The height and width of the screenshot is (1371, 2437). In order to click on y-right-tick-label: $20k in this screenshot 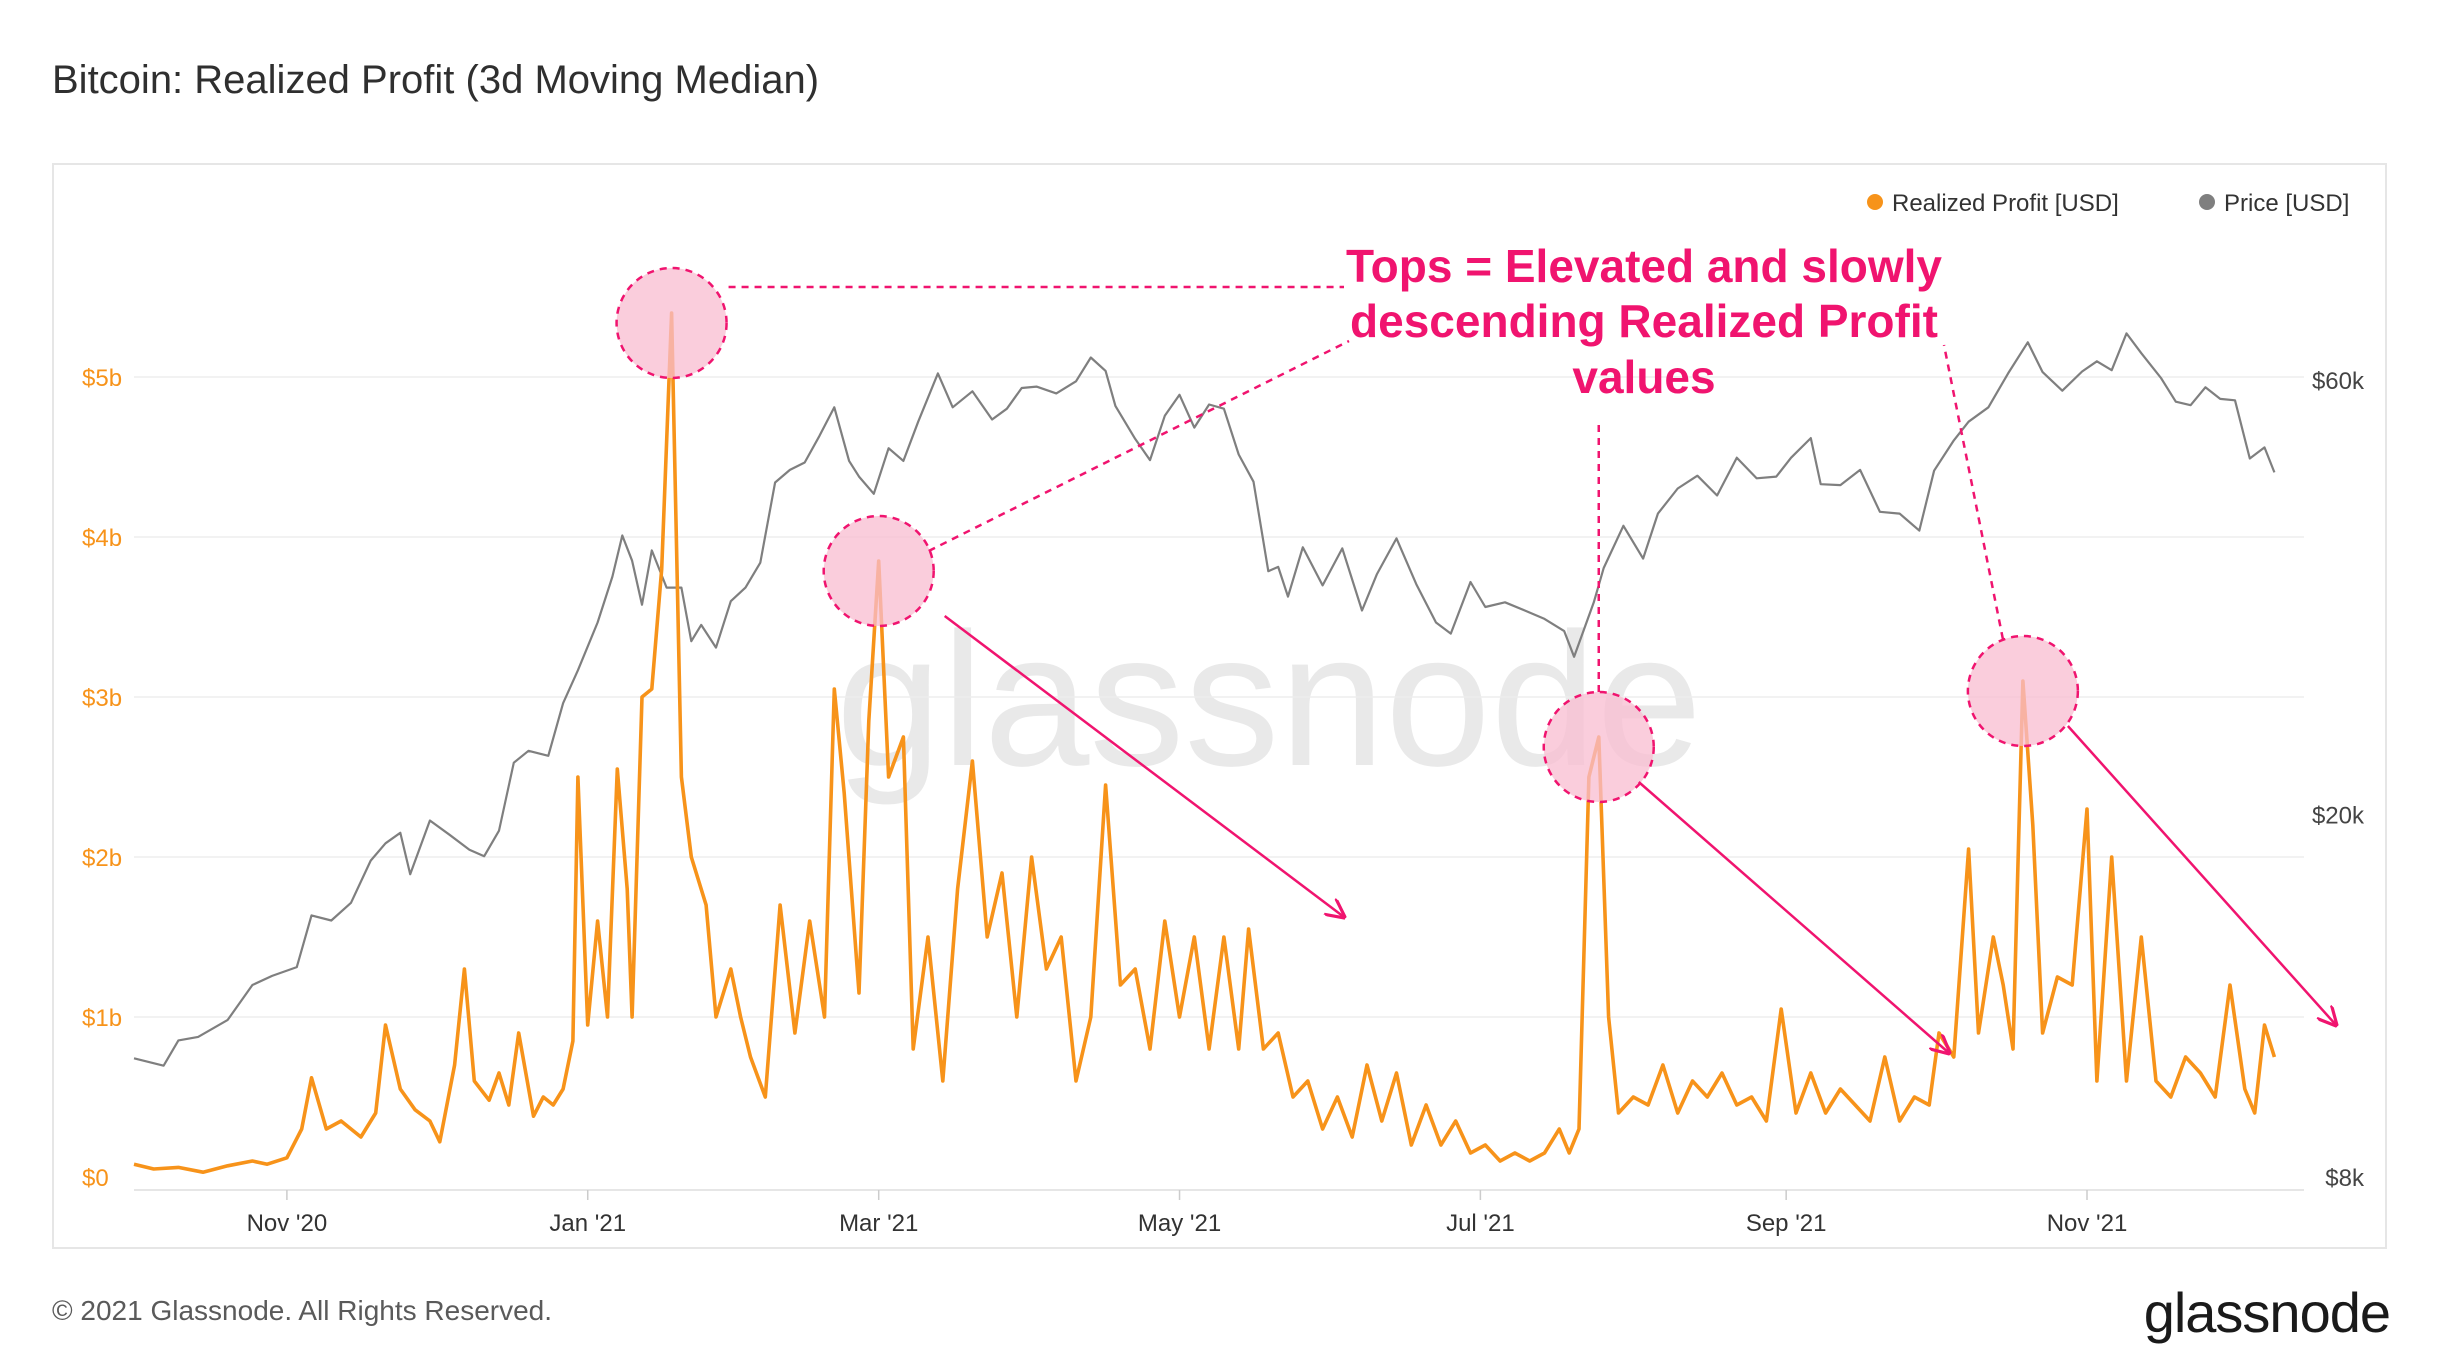, I will do `click(2338, 816)`.